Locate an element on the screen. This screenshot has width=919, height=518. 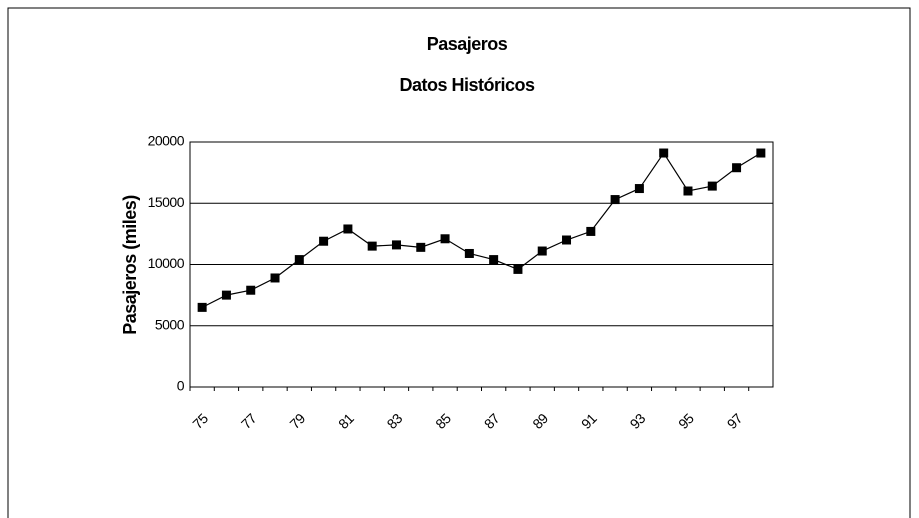
chart-subtitle: Datos Históricos is located at coordinates (467, 85).